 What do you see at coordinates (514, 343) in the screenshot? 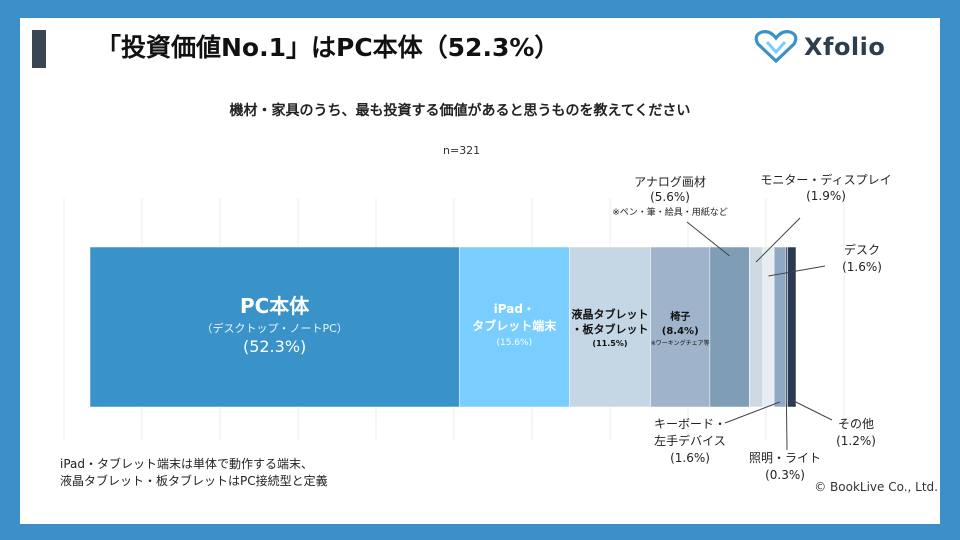
I see `segment-label-2-line-3: (15.6%)` at bounding box center [514, 343].